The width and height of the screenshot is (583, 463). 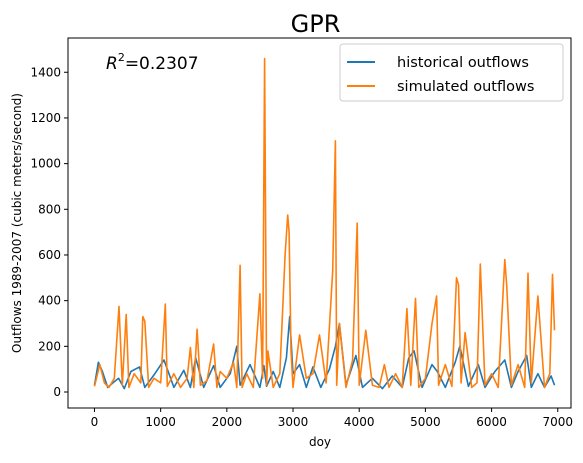 I want to click on y-axis: 0 200 400 600 800 1000 1200 1400, so click(x=49, y=232).